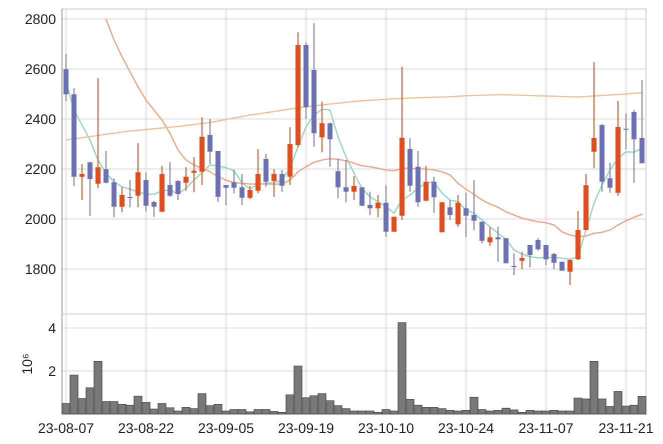  Describe the element at coordinates (40, 268) in the screenshot. I see `y-tick-label: 1800` at that location.